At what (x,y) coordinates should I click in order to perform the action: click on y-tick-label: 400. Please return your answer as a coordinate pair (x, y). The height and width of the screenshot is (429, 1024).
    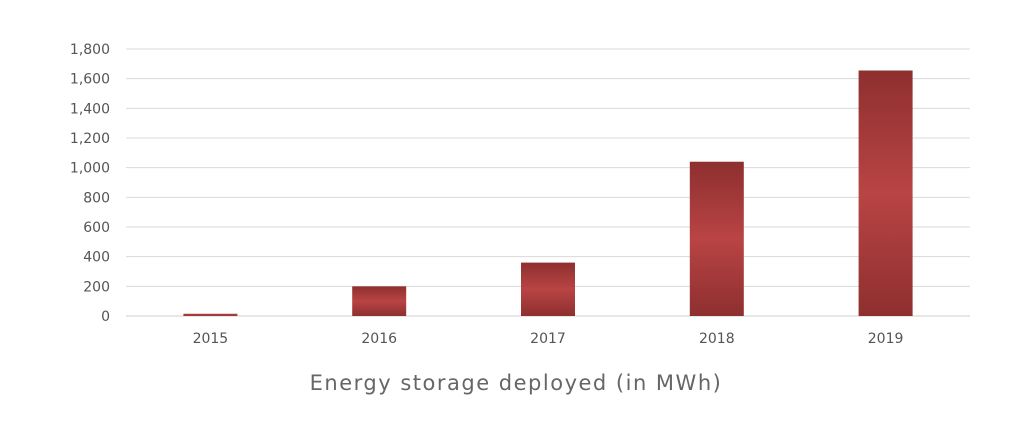
    Looking at the image, I should click on (96, 258).